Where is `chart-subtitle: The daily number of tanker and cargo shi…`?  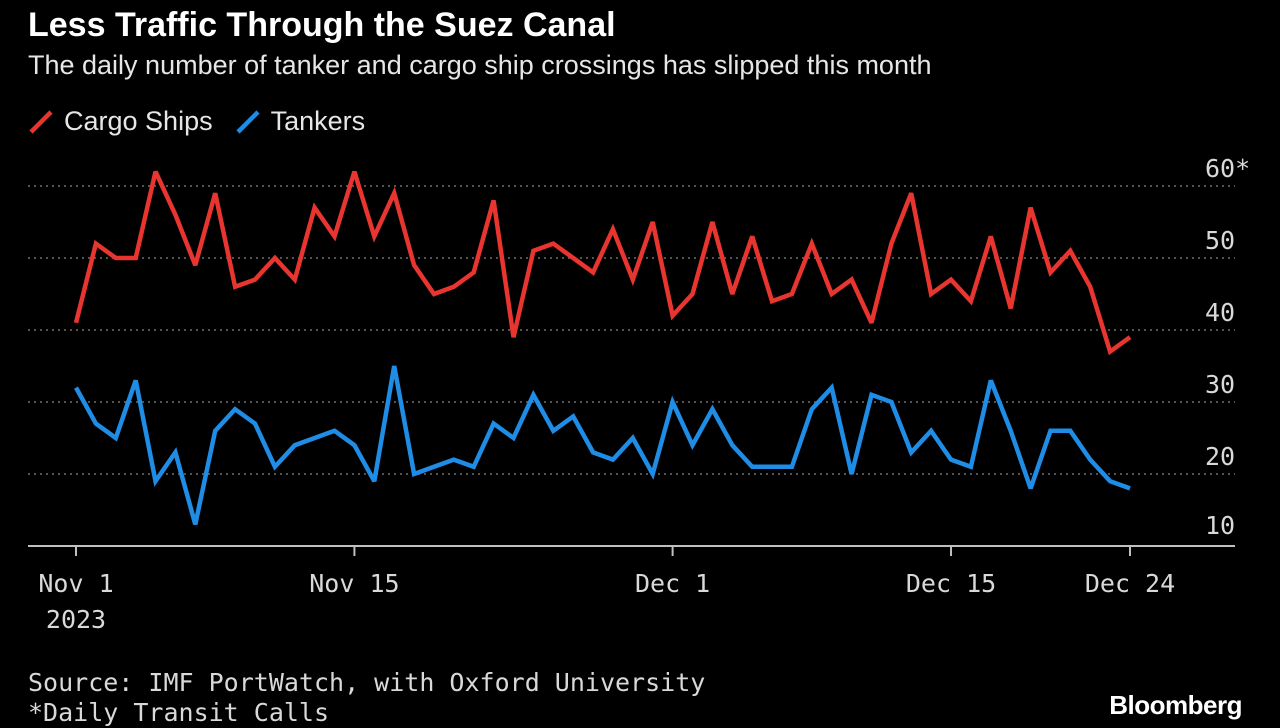 chart-subtitle: The daily number of tanker and cargo shi… is located at coordinates (480, 65).